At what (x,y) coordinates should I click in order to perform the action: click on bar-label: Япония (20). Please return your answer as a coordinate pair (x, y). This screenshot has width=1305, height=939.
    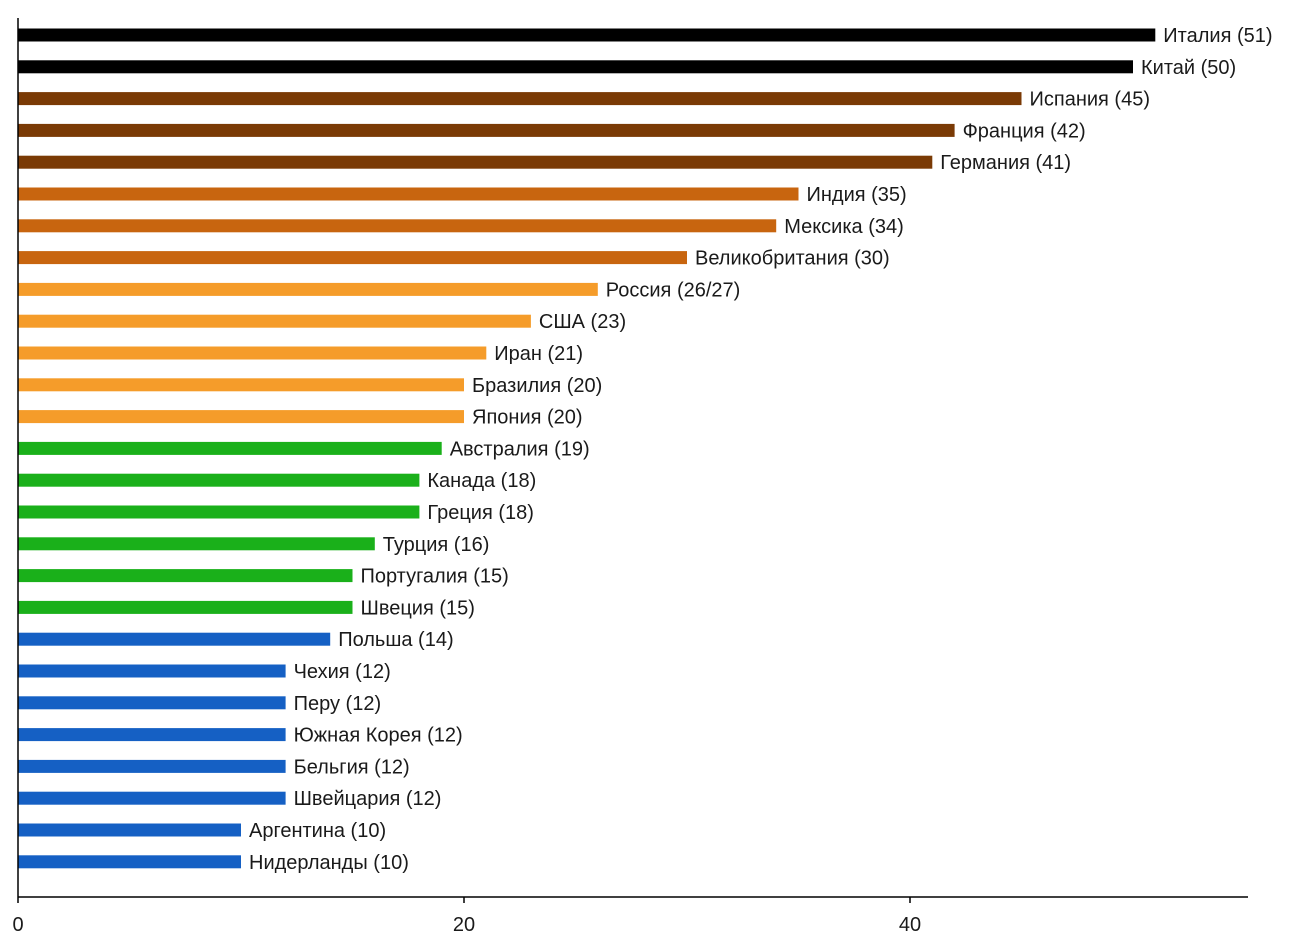
    Looking at the image, I should click on (527, 418).